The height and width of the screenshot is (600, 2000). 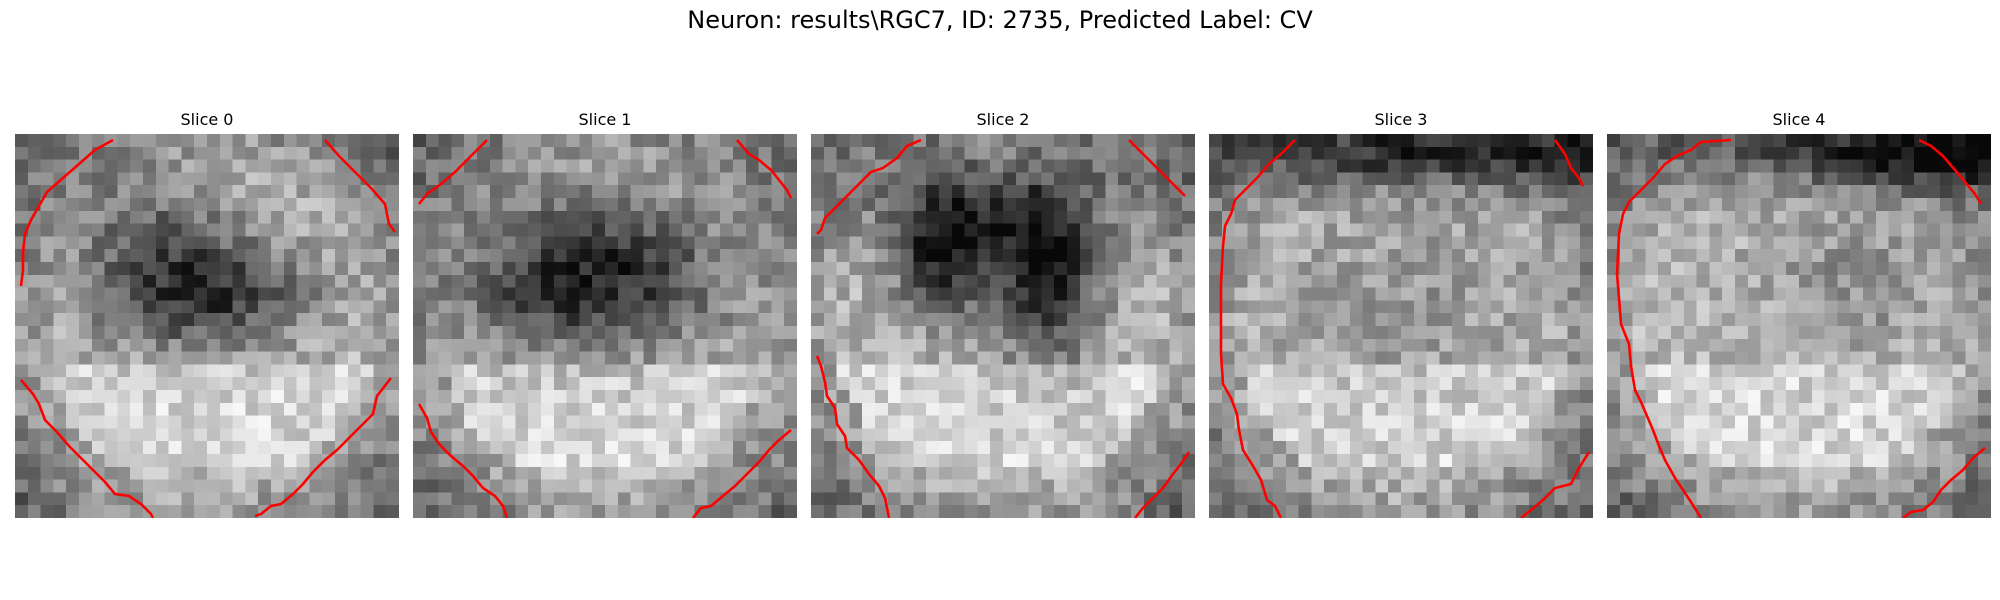 I want to click on slice-panel-2: Slice 2, so click(x=1003, y=120).